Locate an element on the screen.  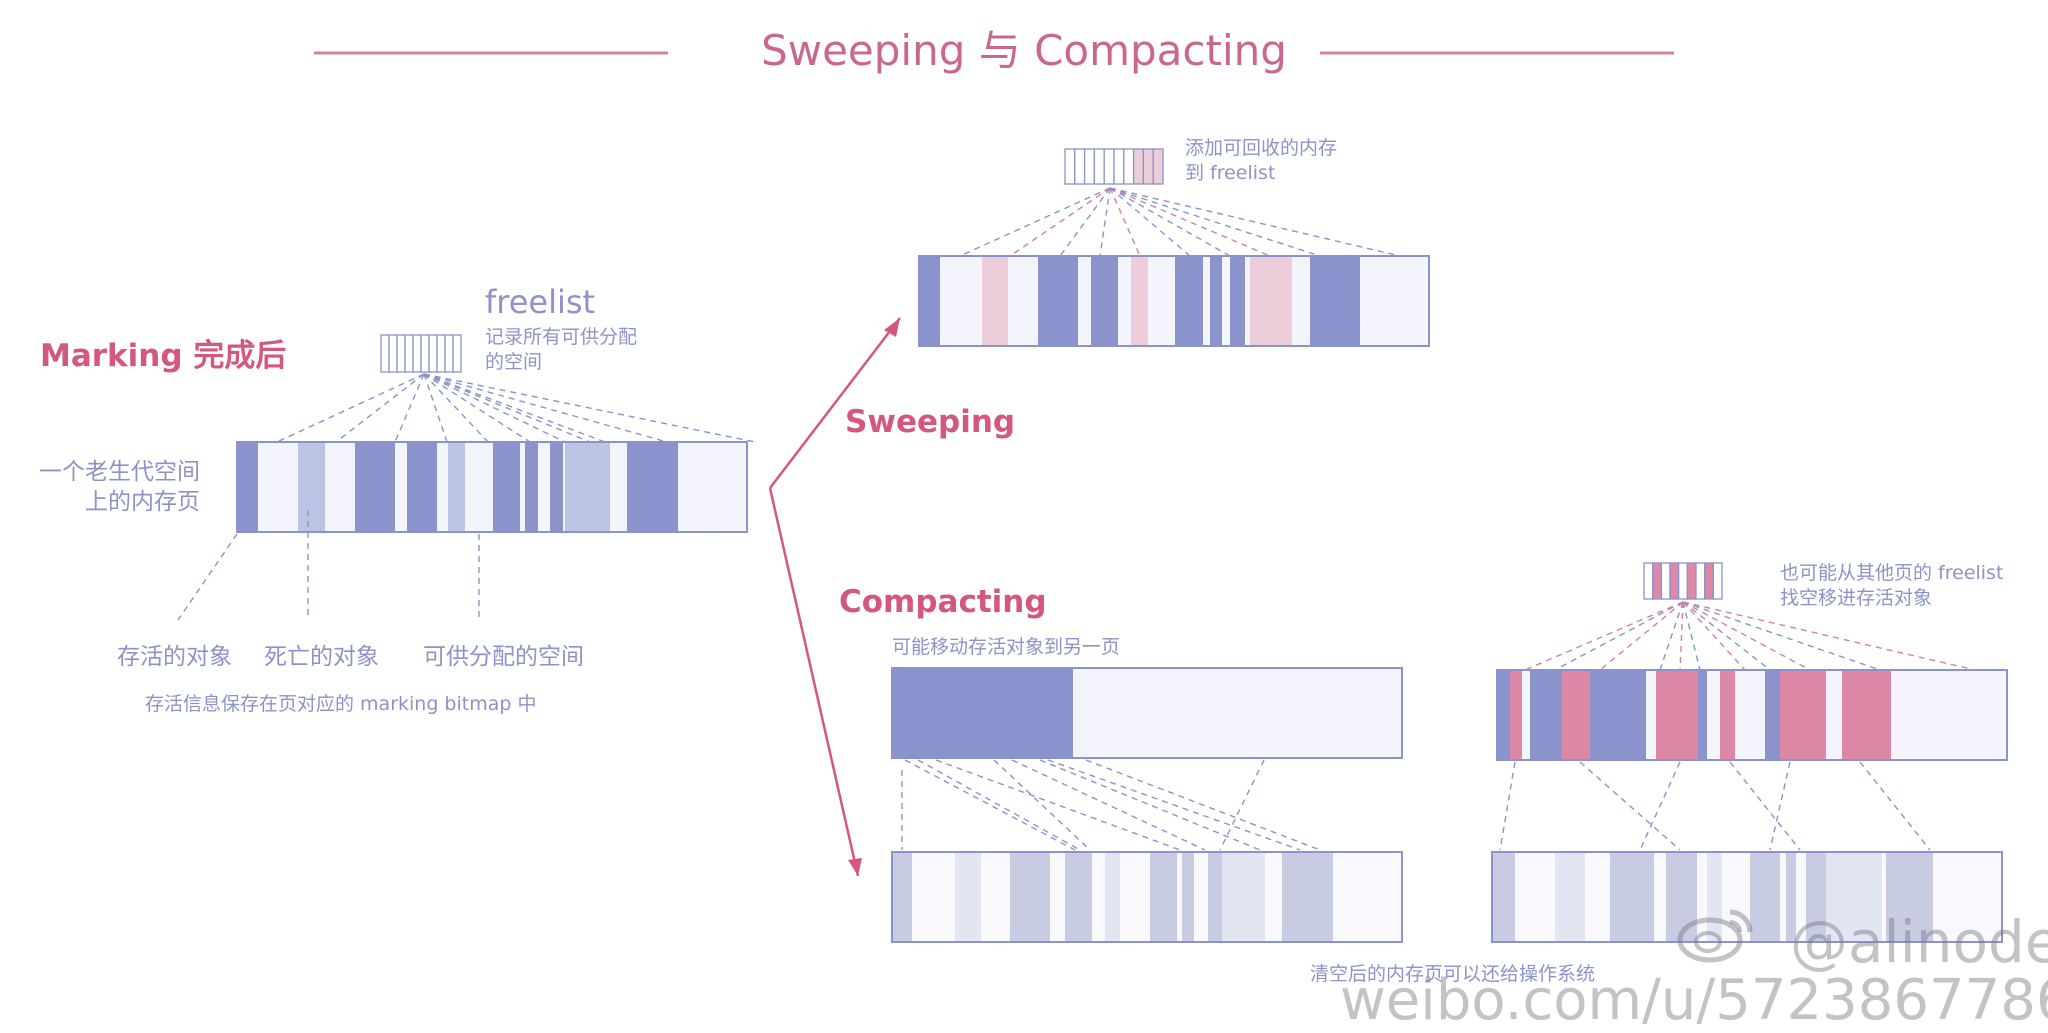
compacting-source-page-segment is located at coordinates (982, 713).